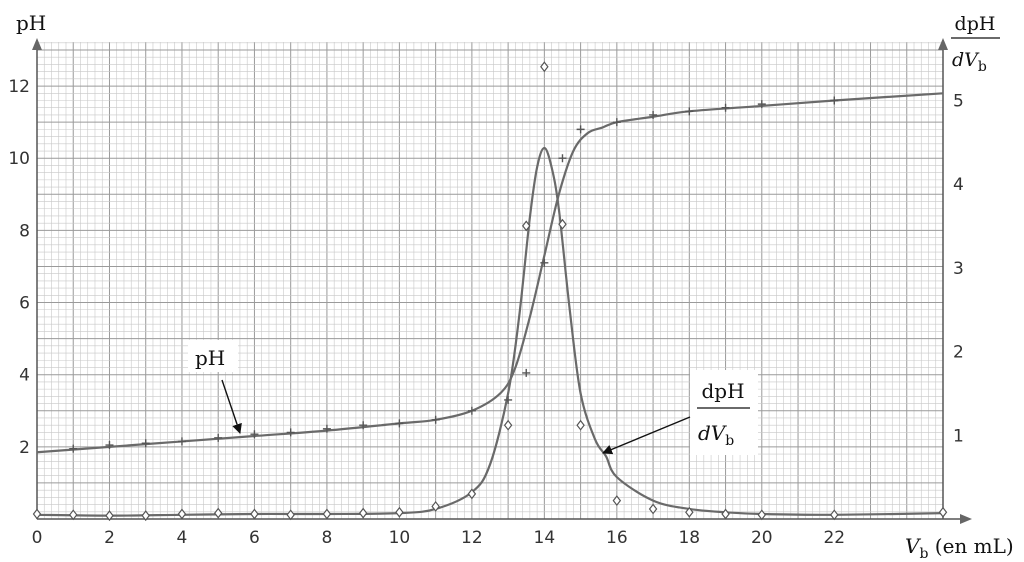 This screenshot has height=562, width=1024. Describe the element at coordinates (958, 353) in the screenshot. I see `y-right-tick-label: 2` at that location.